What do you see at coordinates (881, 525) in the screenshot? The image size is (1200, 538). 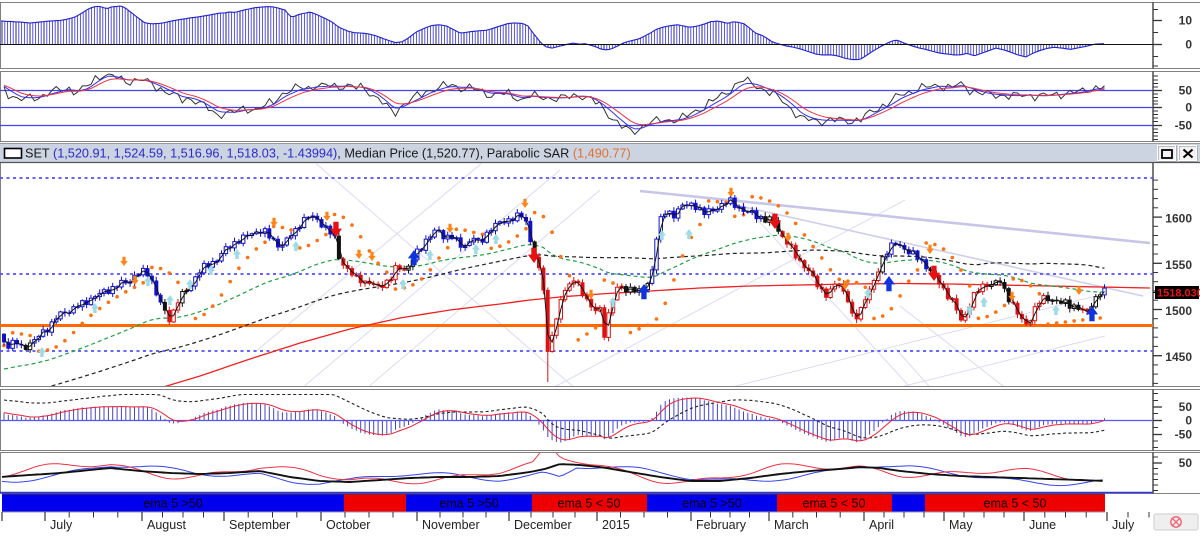 I see `svg-text: April` at bounding box center [881, 525].